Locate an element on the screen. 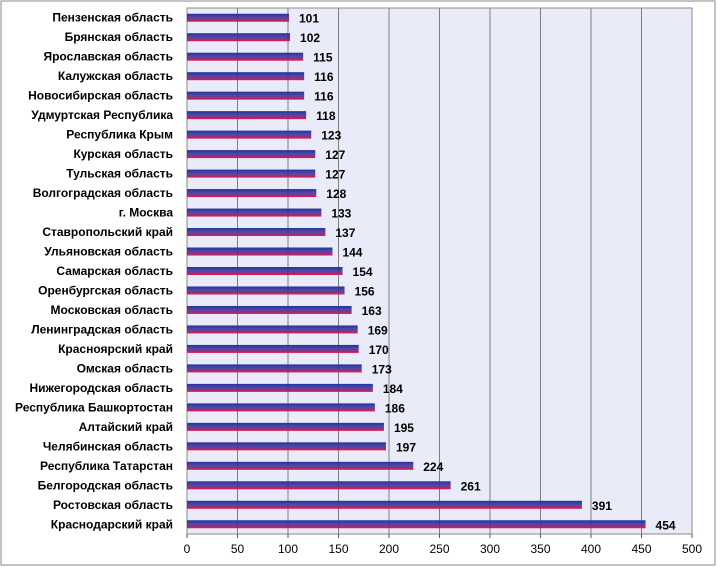  x-axis-tick-labels: 0 50 100 150 200 250 300 350 400 450 500 is located at coordinates (443, 549).